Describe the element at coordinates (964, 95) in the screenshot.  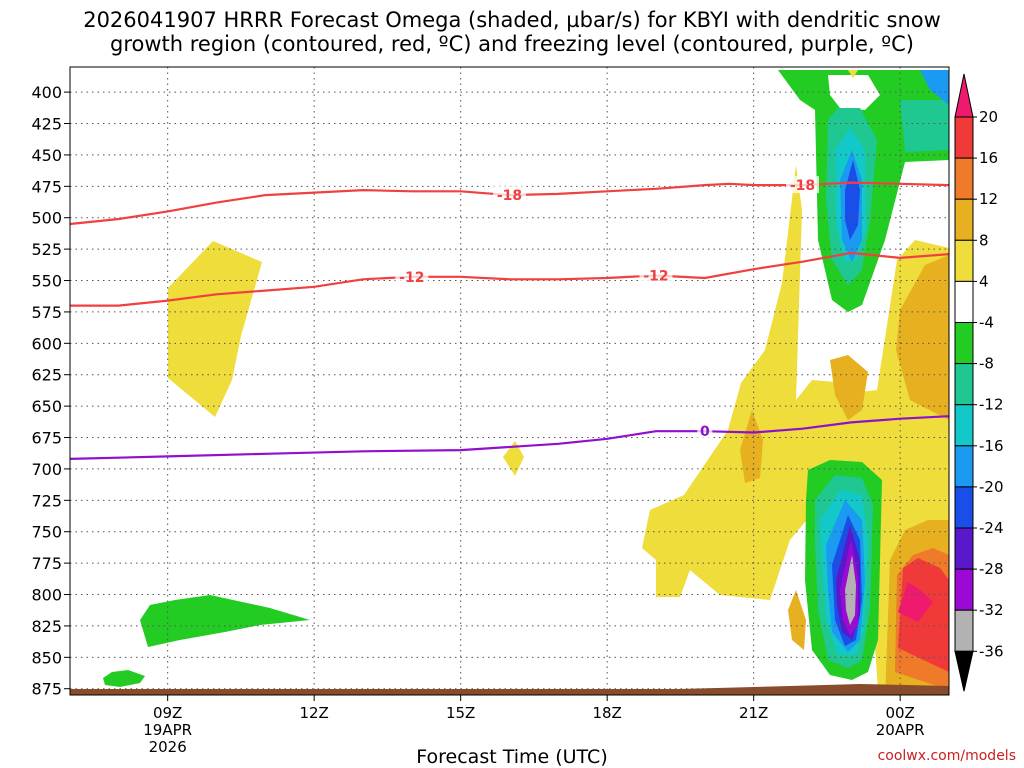
I see `colorbar-top-arrow` at that location.